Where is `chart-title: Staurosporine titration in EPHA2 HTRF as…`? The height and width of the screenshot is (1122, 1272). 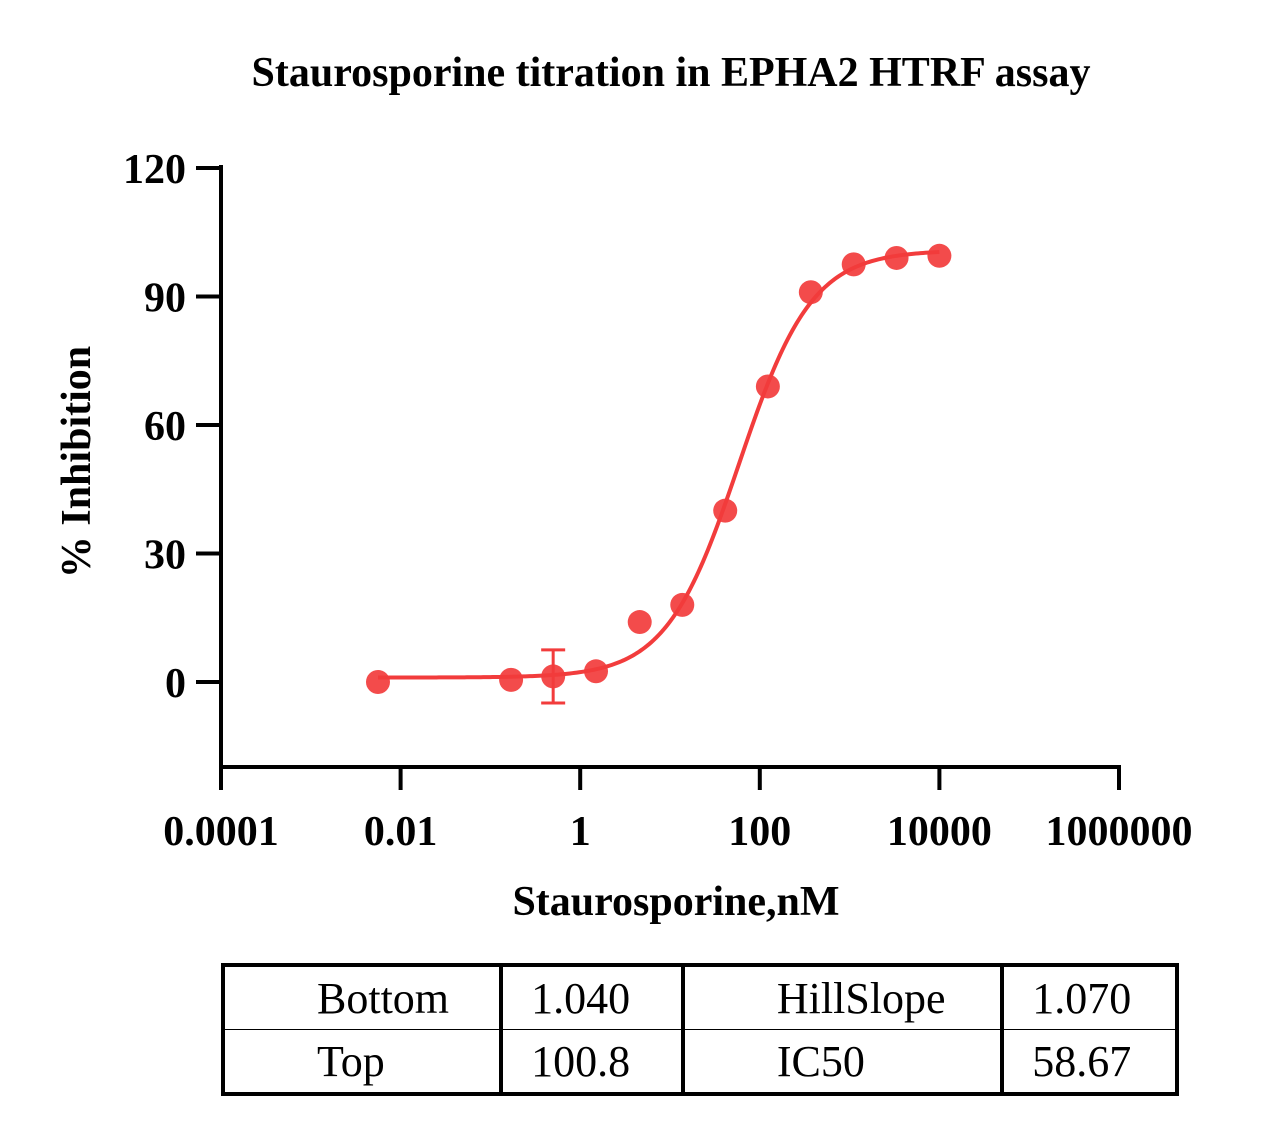 chart-title: Staurosporine titration in EPHA2 HTRF as… is located at coordinates (671, 73).